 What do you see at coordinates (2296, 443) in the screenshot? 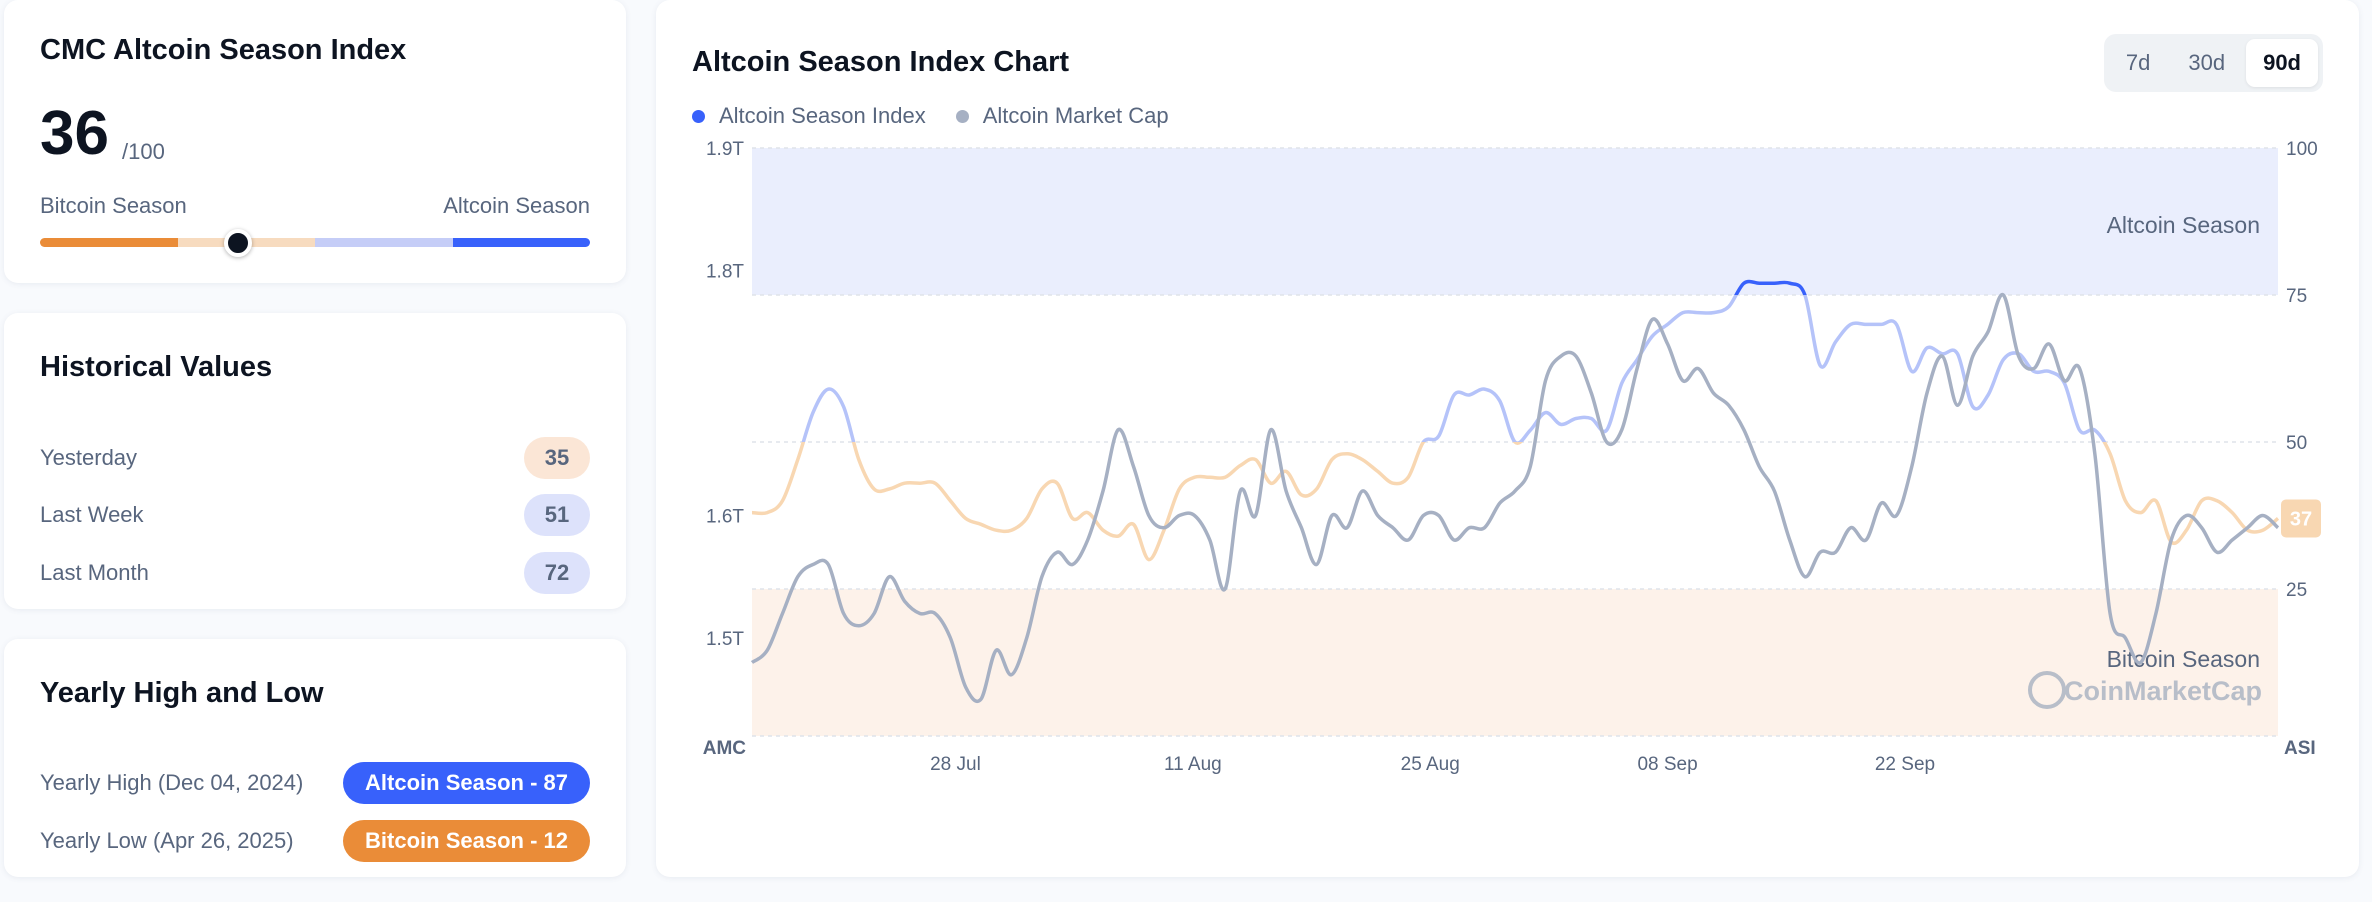
I see `right-axis-tick-label: 50` at bounding box center [2296, 443].